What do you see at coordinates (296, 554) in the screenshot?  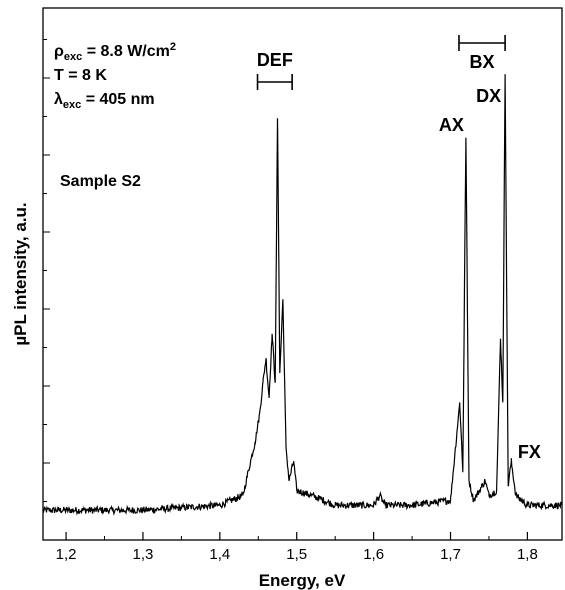 I see `x-tick-label: 1,5` at bounding box center [296, 554].